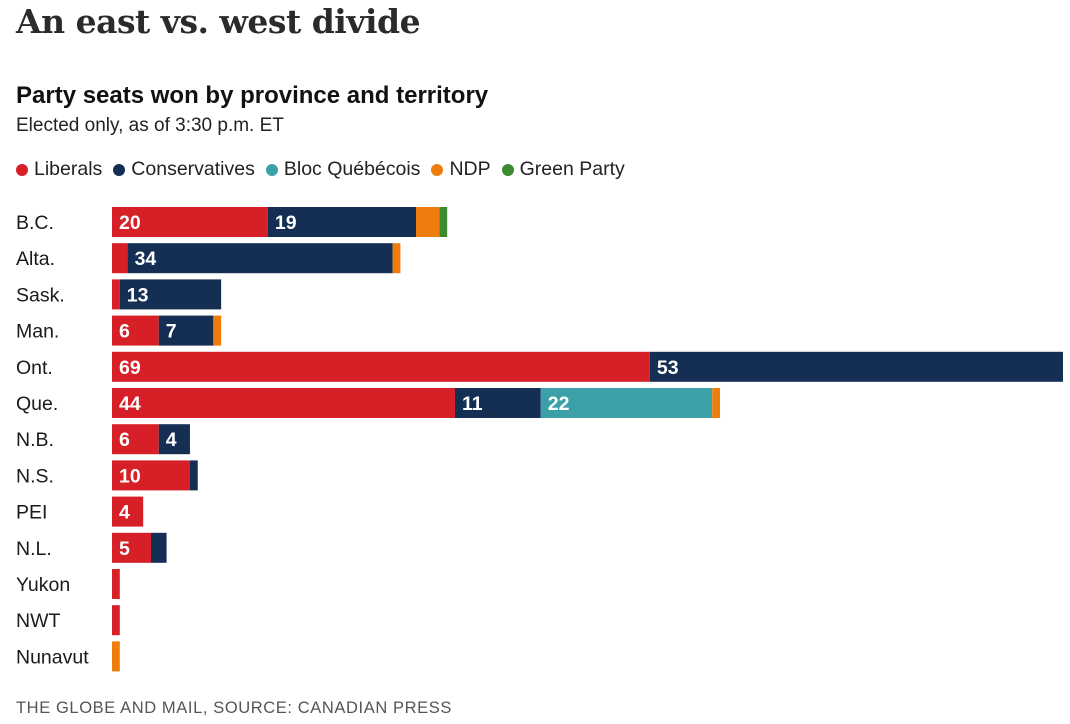 This screenshot has height=724, width=1070. What do you see at coordinates (130, 368) in the screenshot?
I see `data-label-ont-liberals: 69` at bounding box center [130, 368].